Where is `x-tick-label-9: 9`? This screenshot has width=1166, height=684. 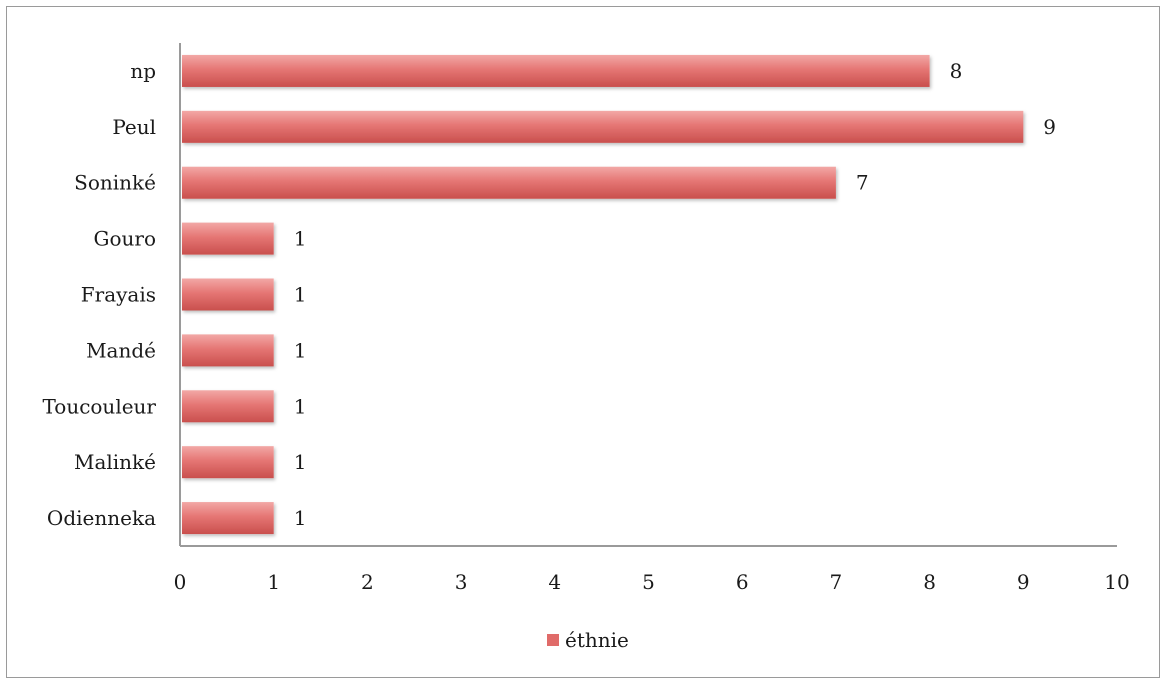 x-tick-label-9: 9 is located at coordinates (1023, 582).